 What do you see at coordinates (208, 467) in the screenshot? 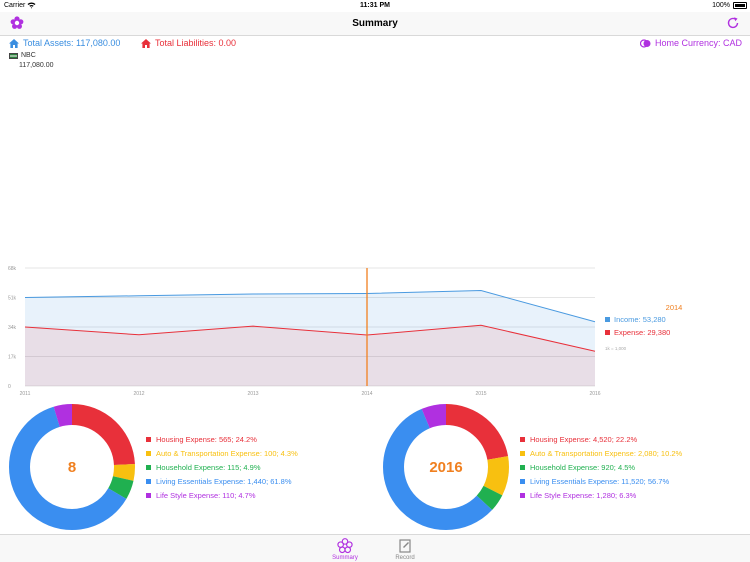
I see `legend-label: Household Expense: 115; 4.9%` at bounding box center [208, 467].